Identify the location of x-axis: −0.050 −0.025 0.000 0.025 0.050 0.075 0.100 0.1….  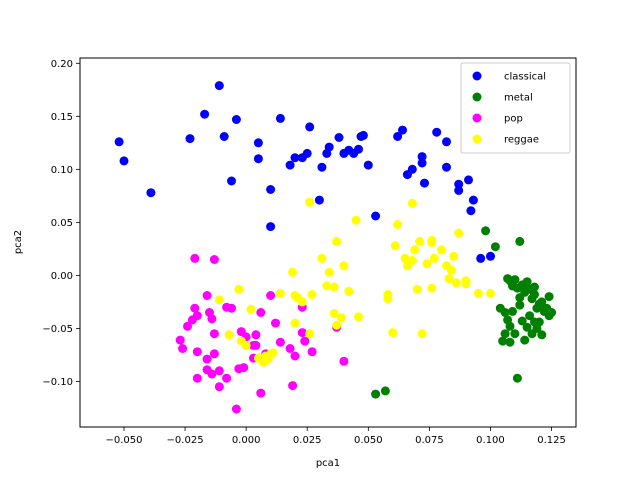
(335, 436).